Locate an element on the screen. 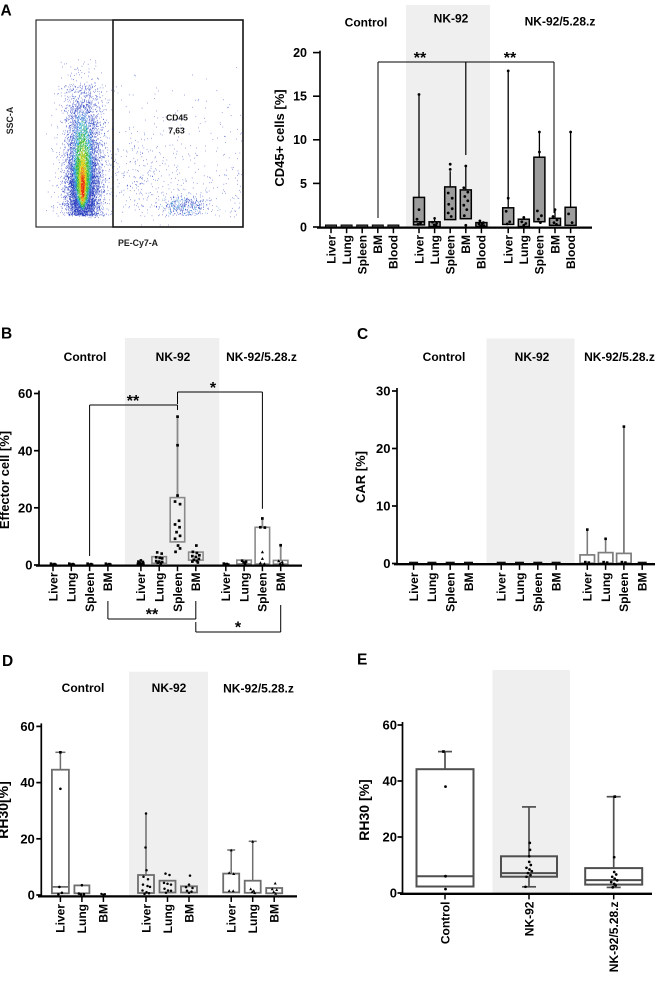 The height and width of the screenshot is (981, 659). svg-text: D is located at coordinates (7, 661).